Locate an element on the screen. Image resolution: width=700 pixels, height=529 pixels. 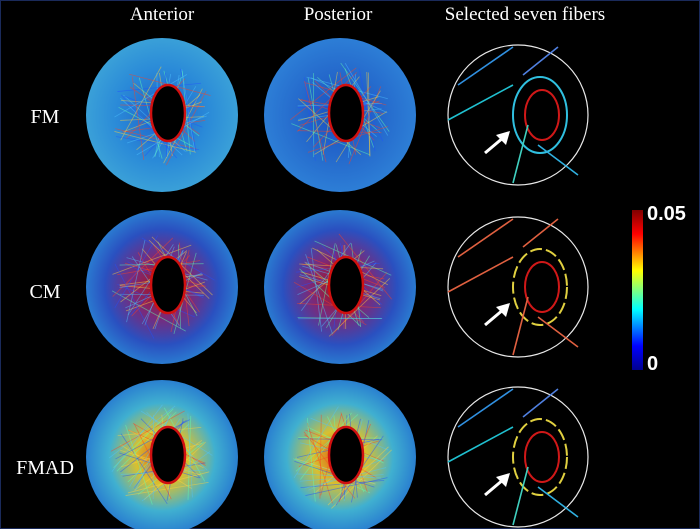
row-label: FMAD is located at coordinates (45, 468).